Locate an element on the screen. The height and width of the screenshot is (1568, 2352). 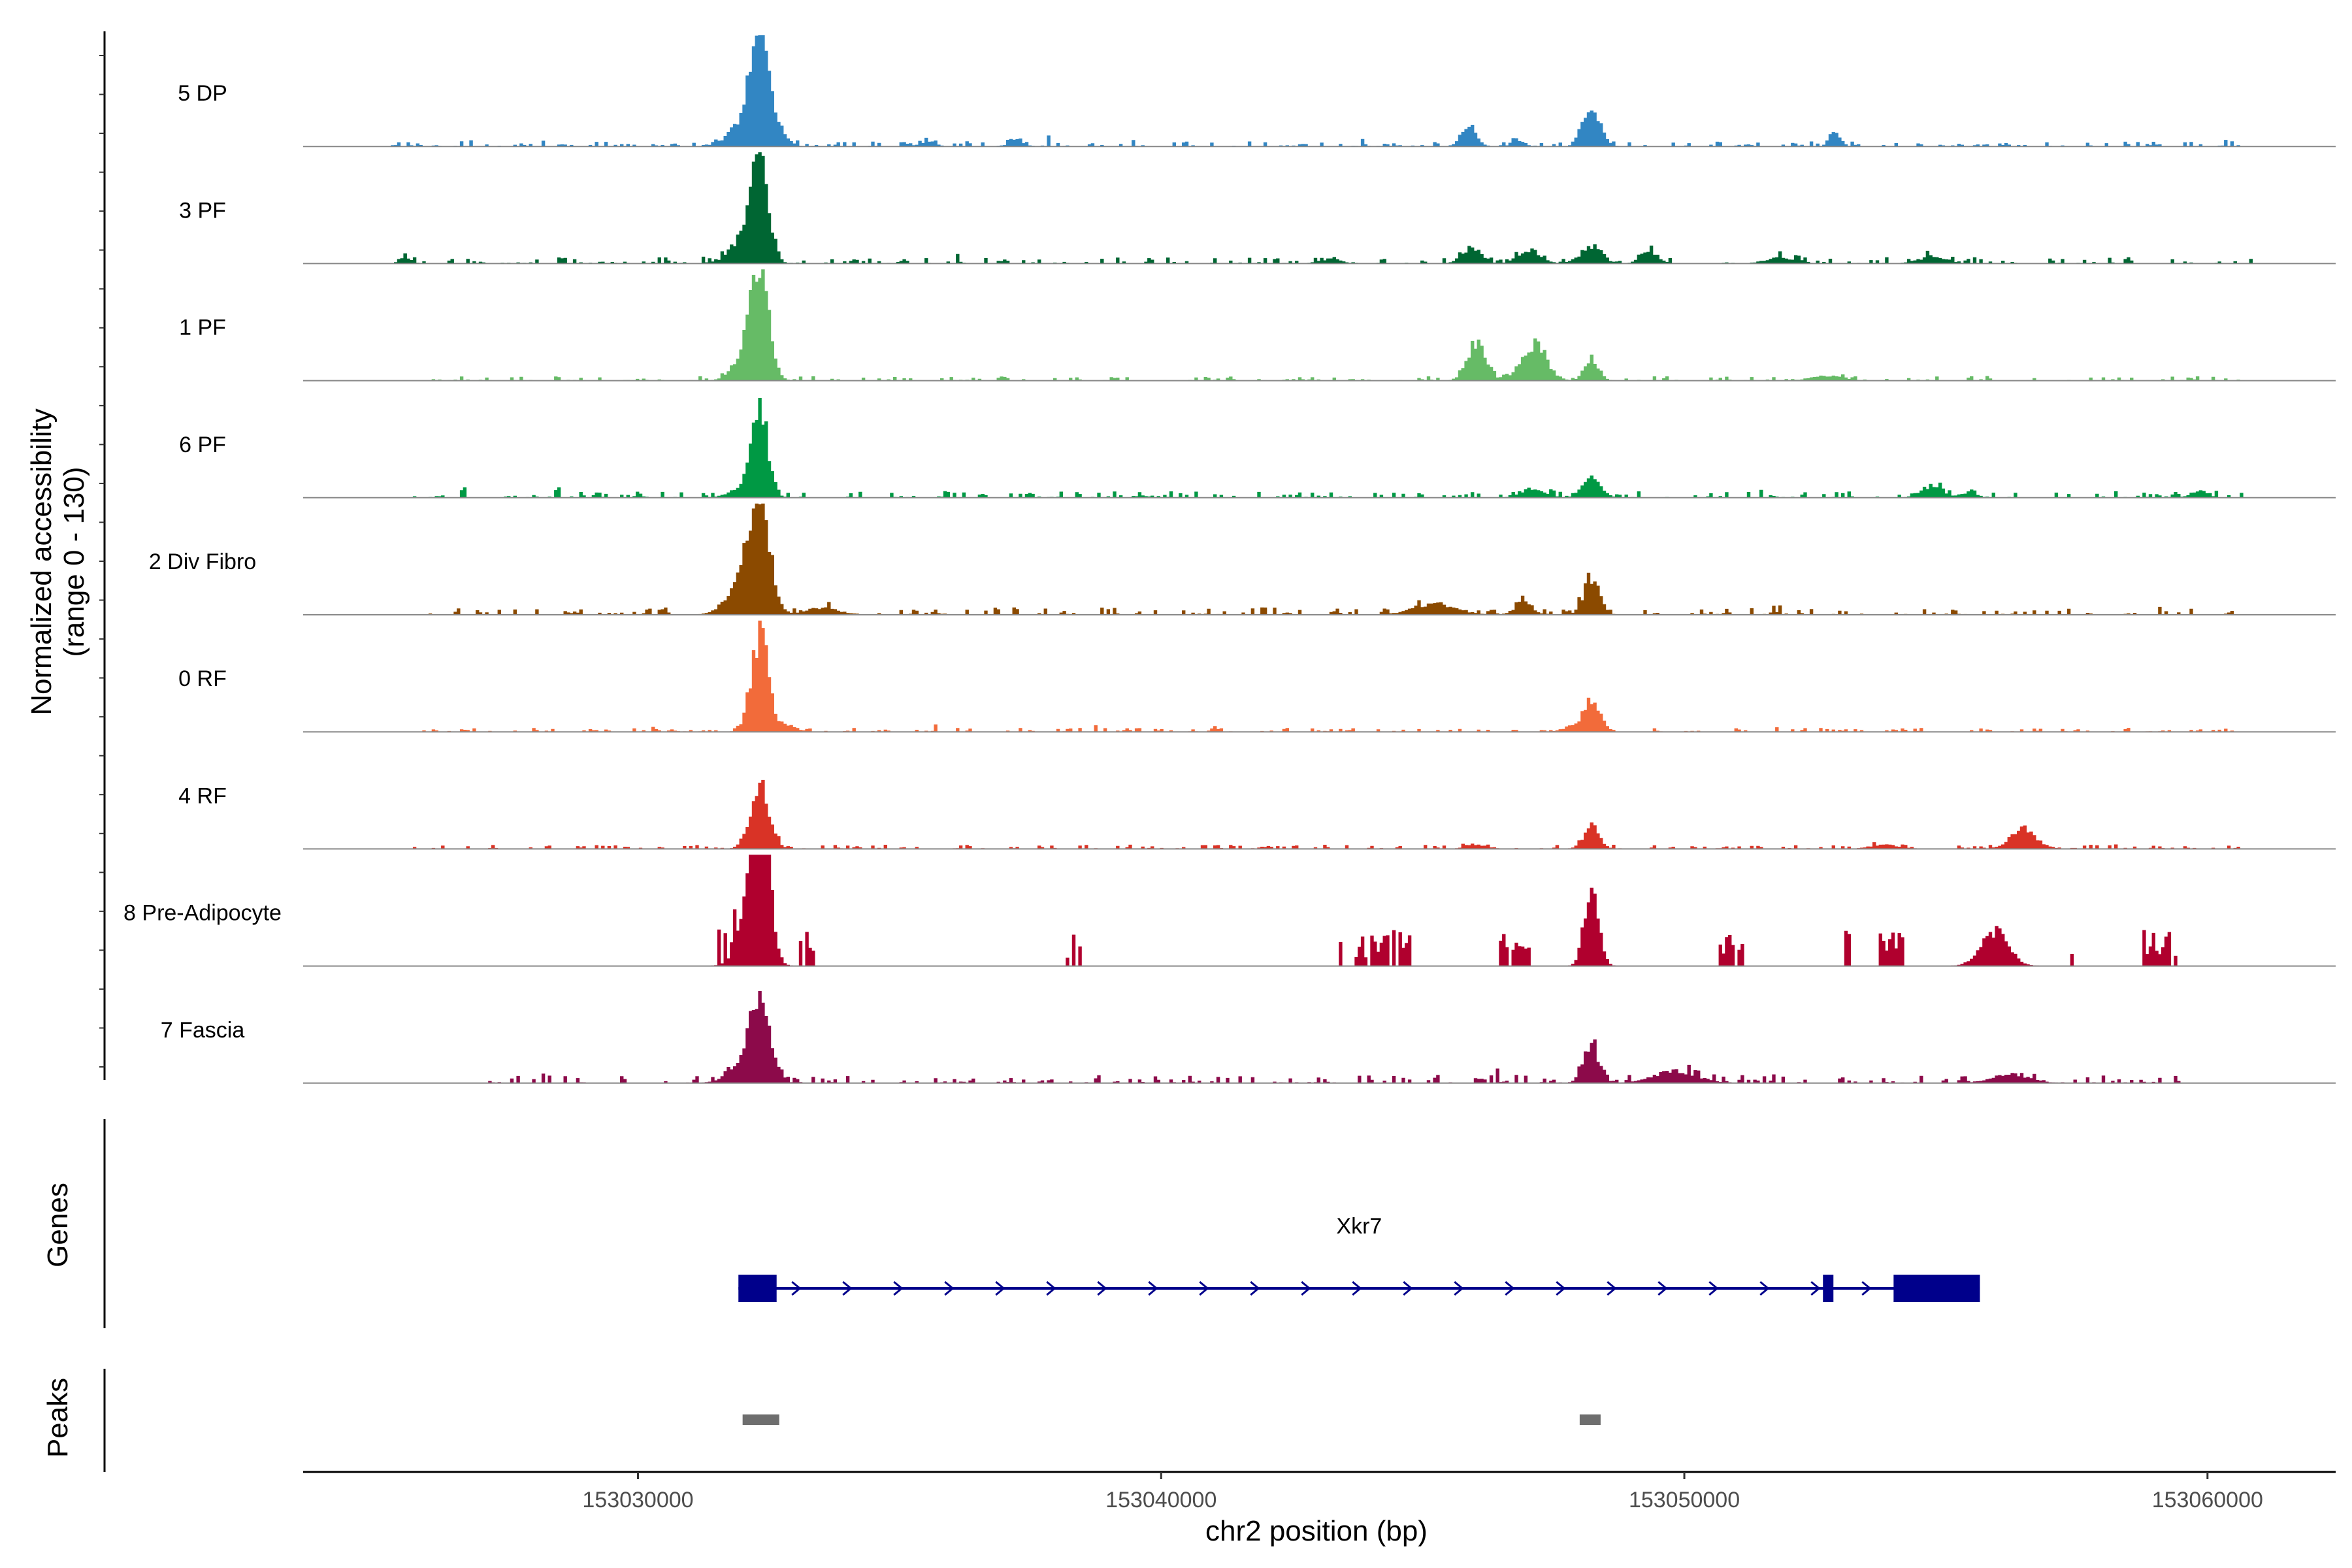
track-label: 4 RF is located at coordinates (202, 795).